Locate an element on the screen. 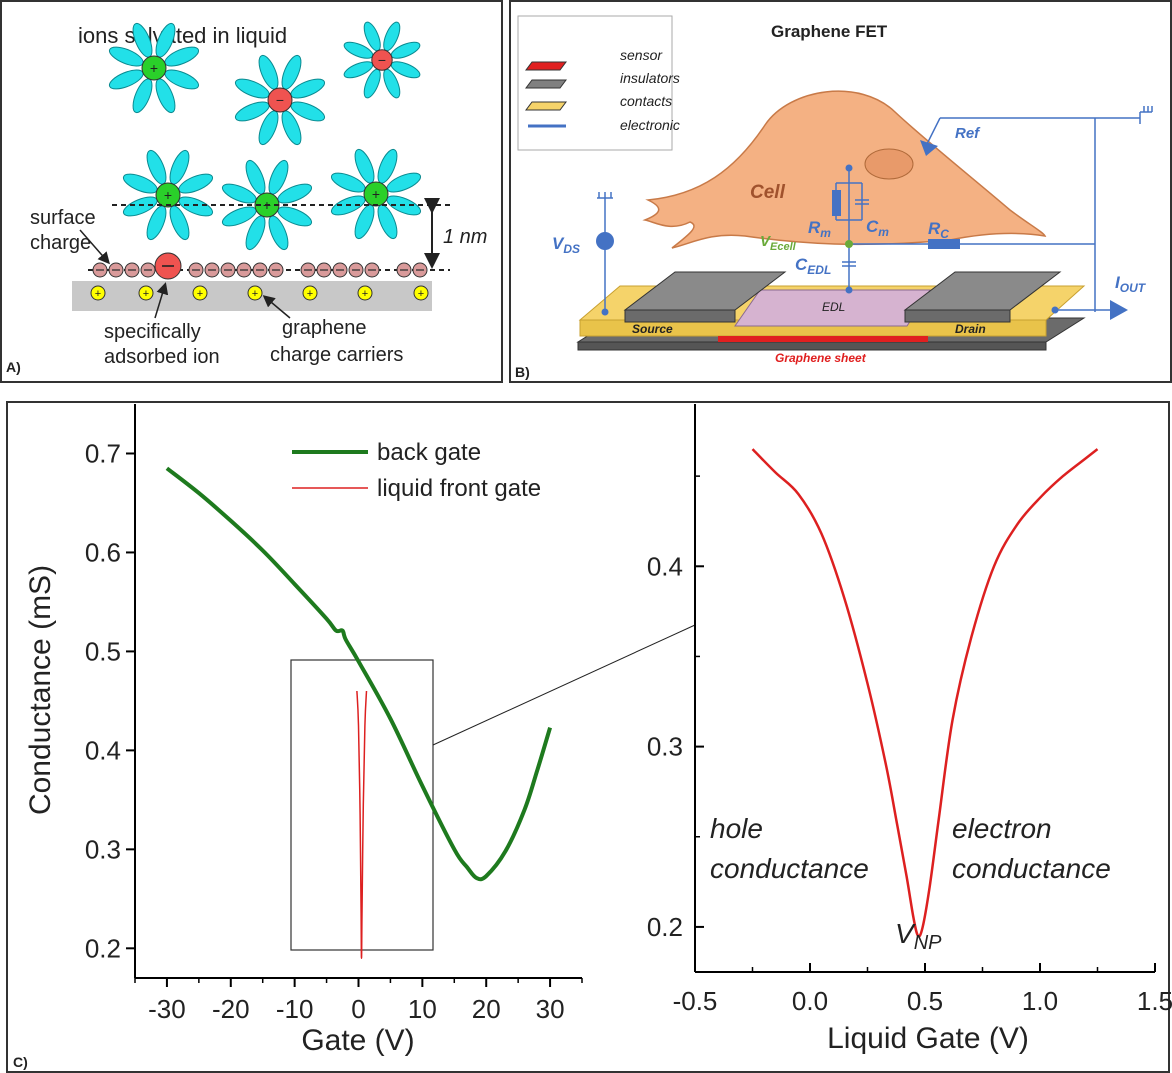  legend-sensor: sensor is located at coordinates (641, 55).